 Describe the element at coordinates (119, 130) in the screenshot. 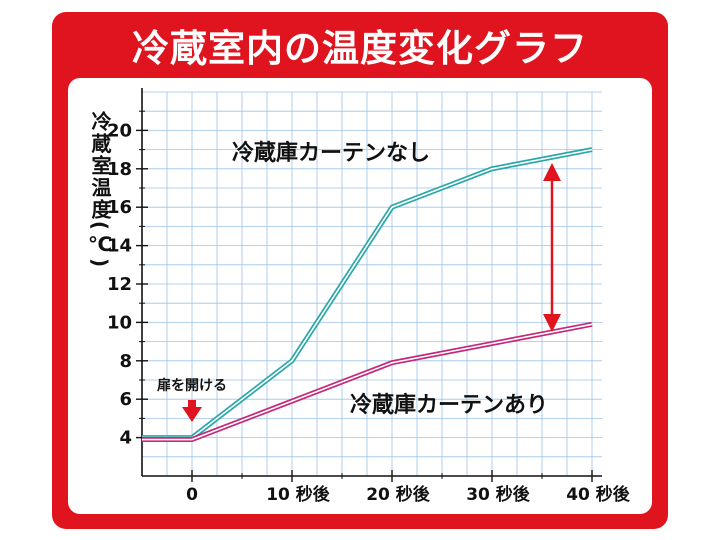

I see `y-tick-label: 20` at that location.